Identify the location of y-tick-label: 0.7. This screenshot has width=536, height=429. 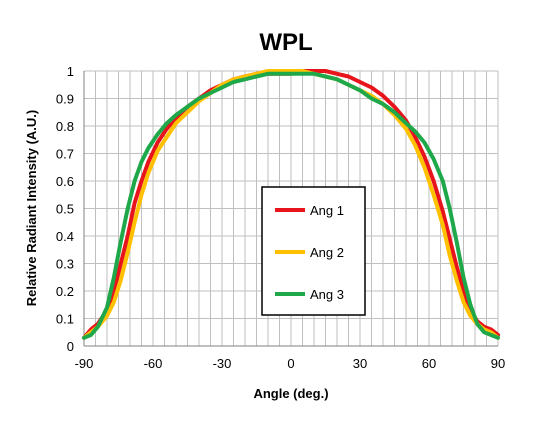
(65, 154).